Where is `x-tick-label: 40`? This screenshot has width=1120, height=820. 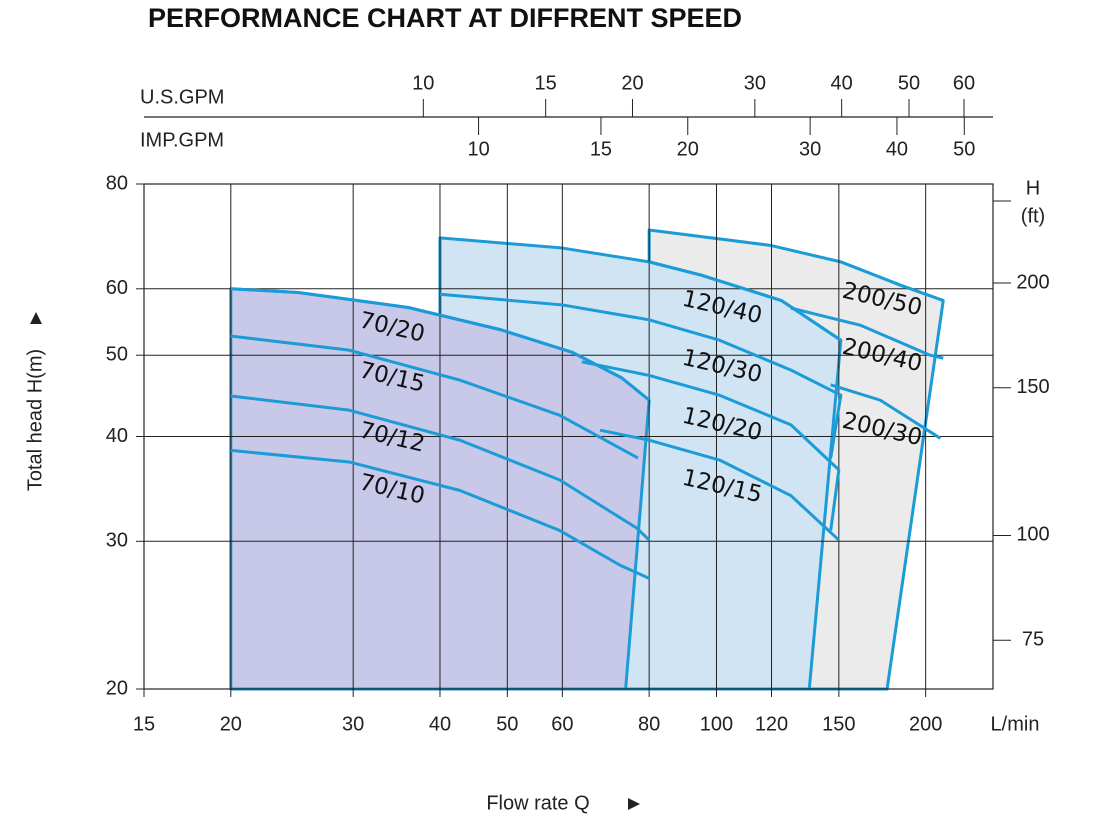 x-tick-label: 40 is located at coordinates (440, 724).